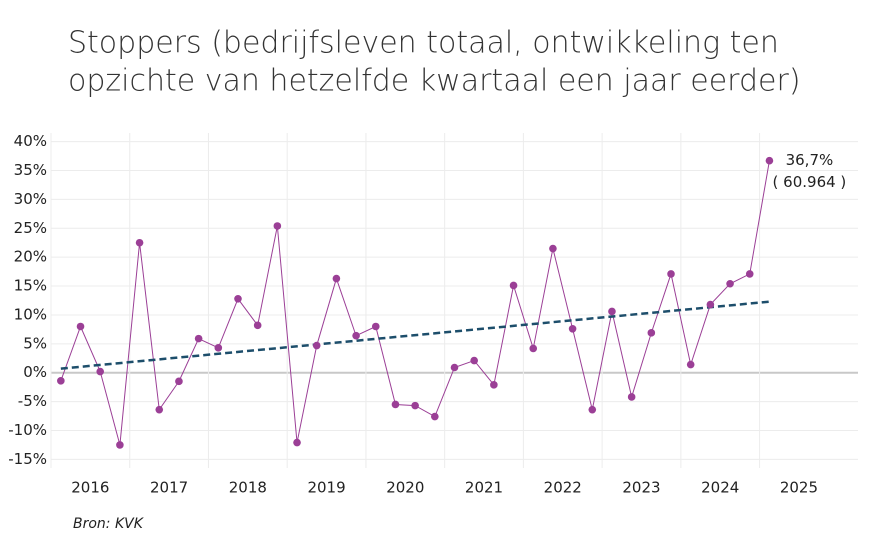 The height and width of the screenshot is (548, 874). I want to click on y-tick-label: -5%, so click(32, 401).